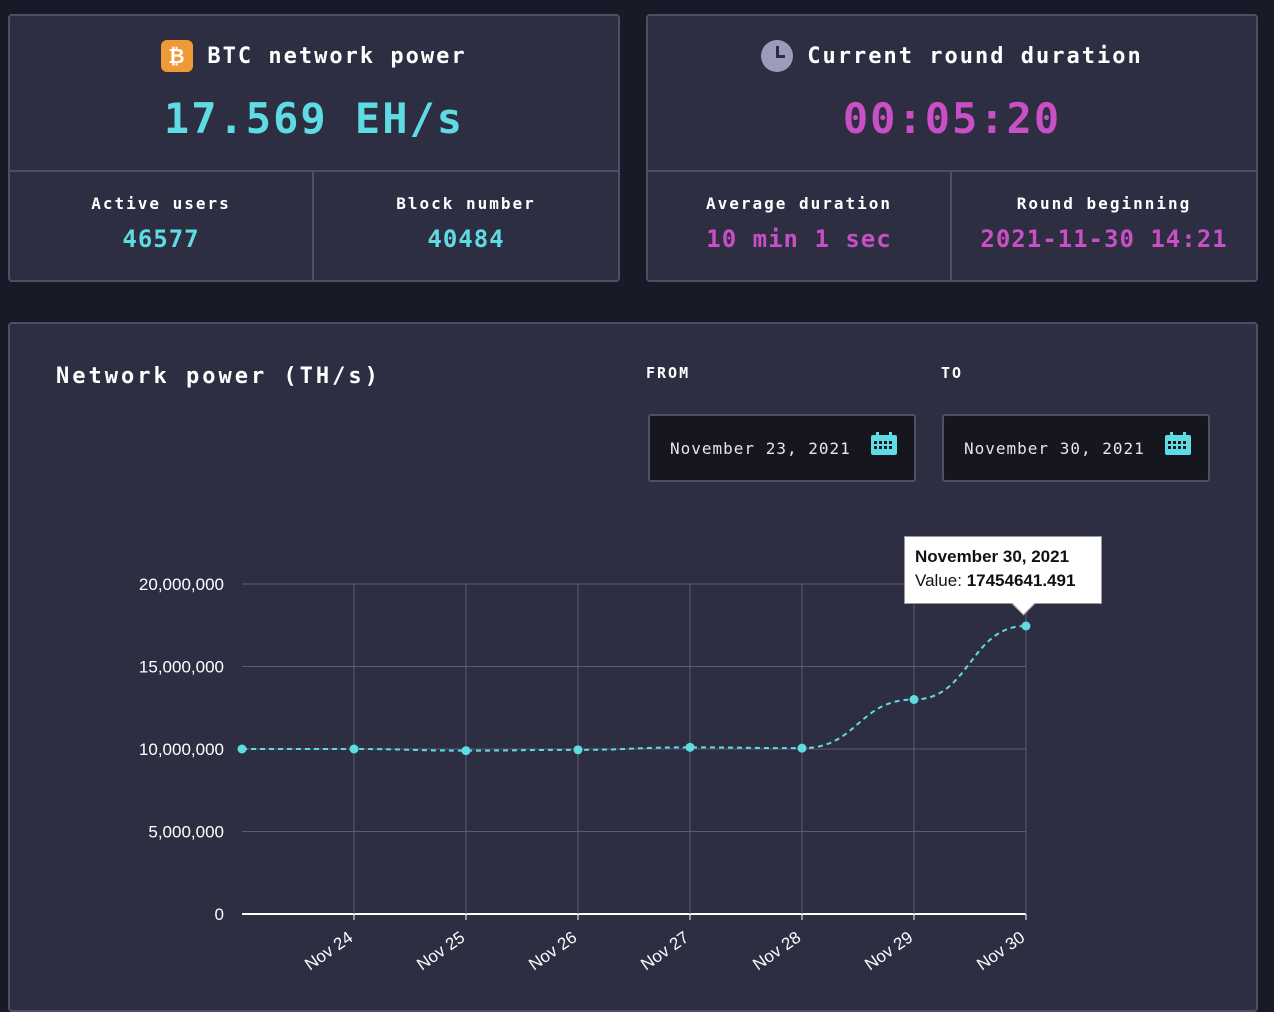 The image size is (1274, 1012). What do you see at coordinates (337, 56) in the screenshot?
I see `btc-card-title: BTC network power` at bounding box center [337, 56].